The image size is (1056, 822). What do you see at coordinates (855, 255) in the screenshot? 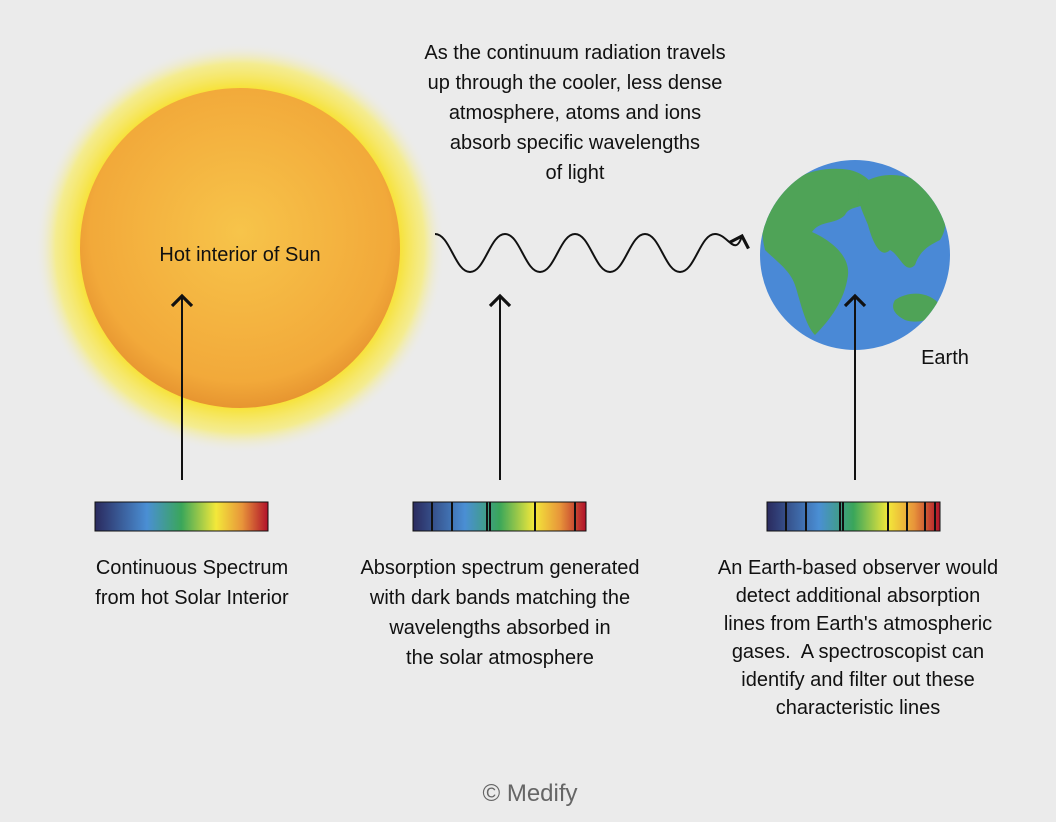
I see `earth` at bounding box center [855, 255].